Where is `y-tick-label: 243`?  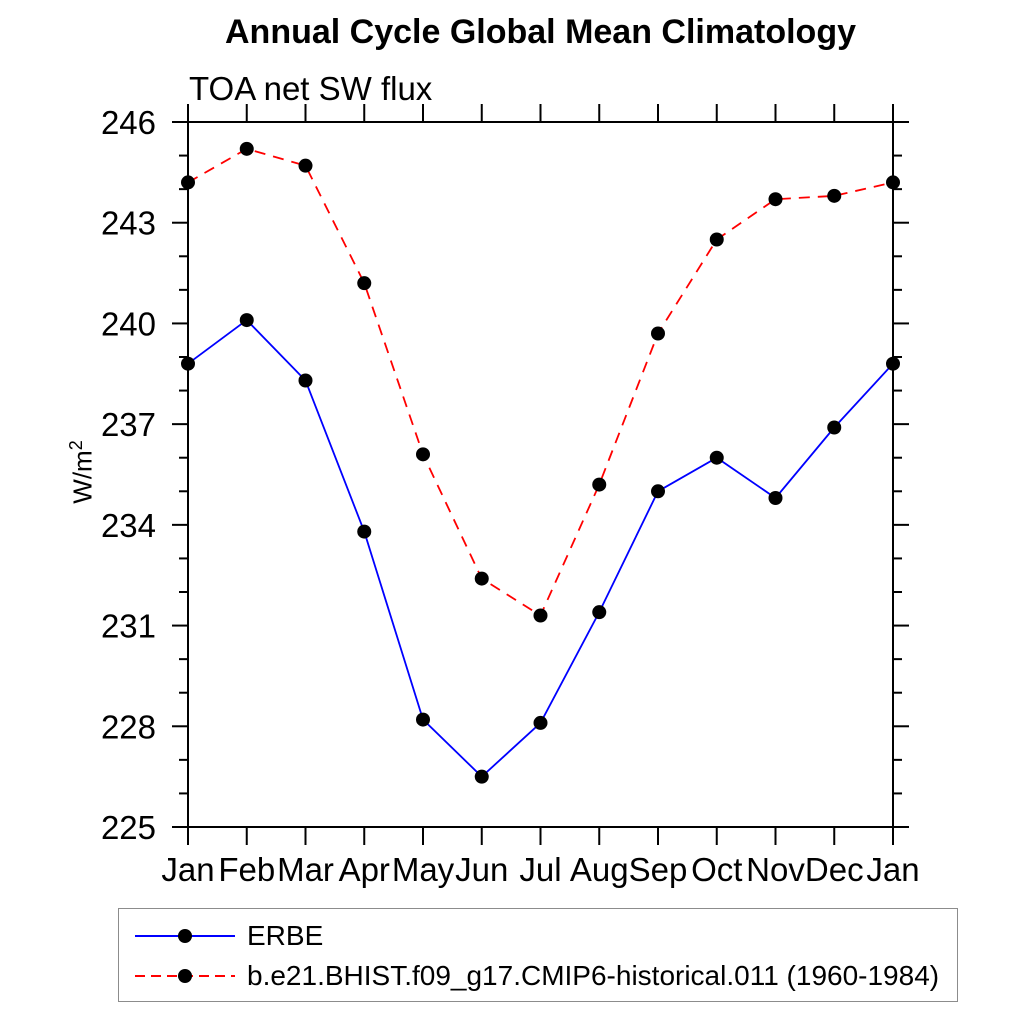 y-tick-label: 243 is located at coordinates (128, 223).